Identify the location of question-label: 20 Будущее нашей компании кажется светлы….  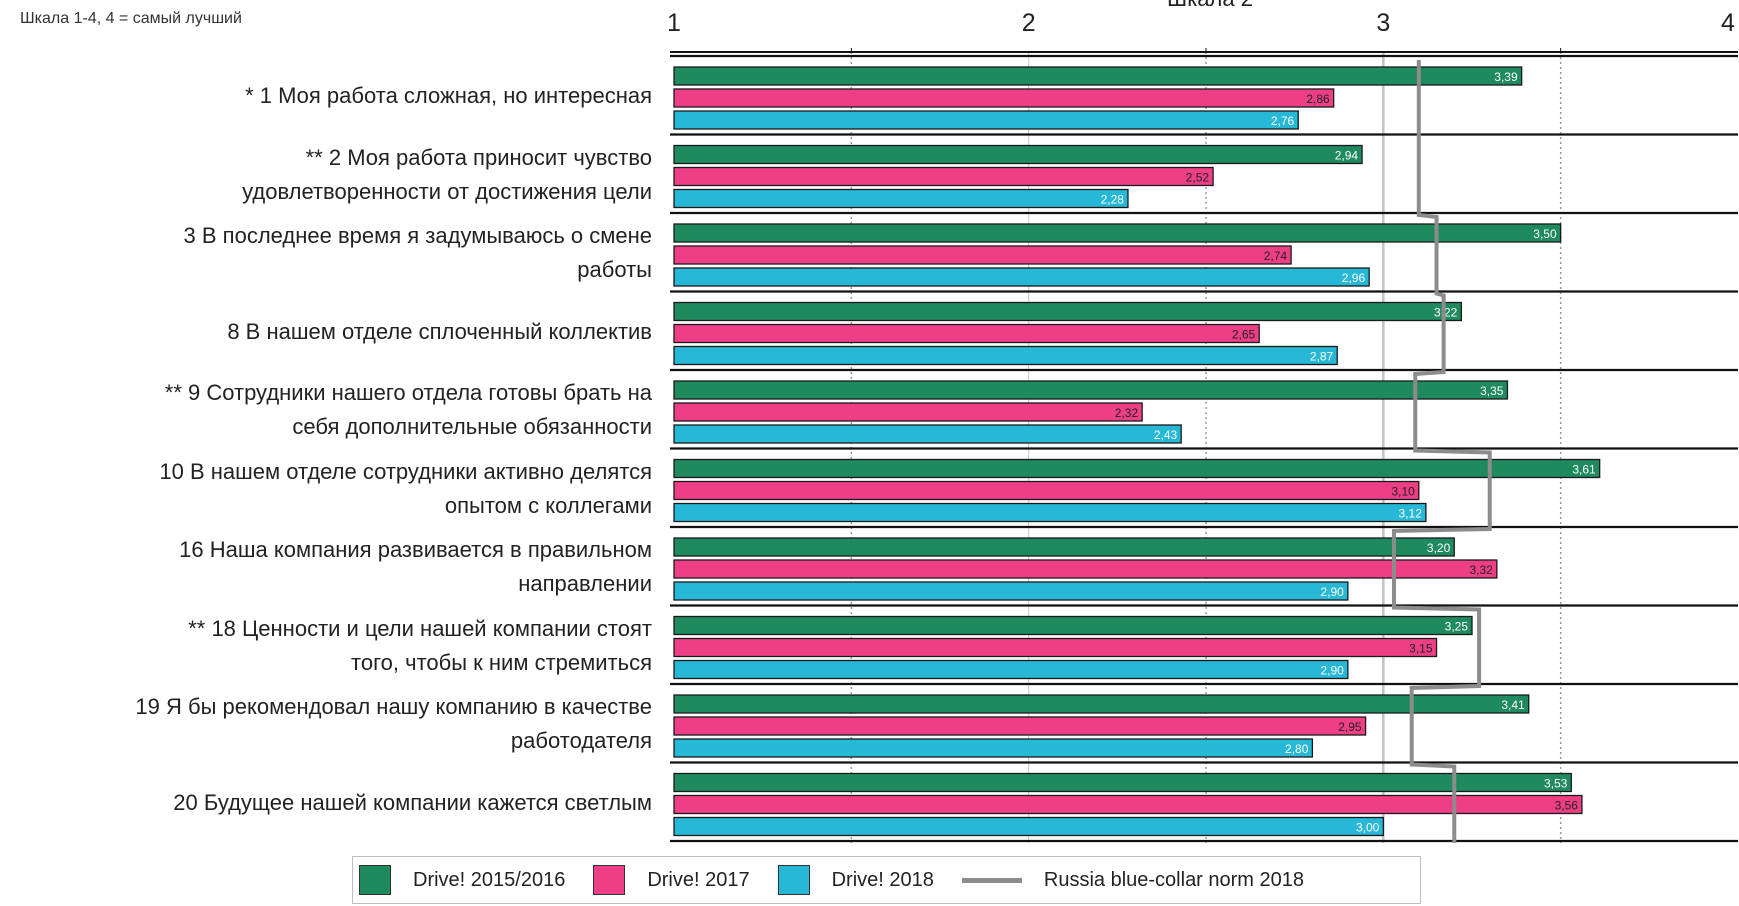
(326, 803).